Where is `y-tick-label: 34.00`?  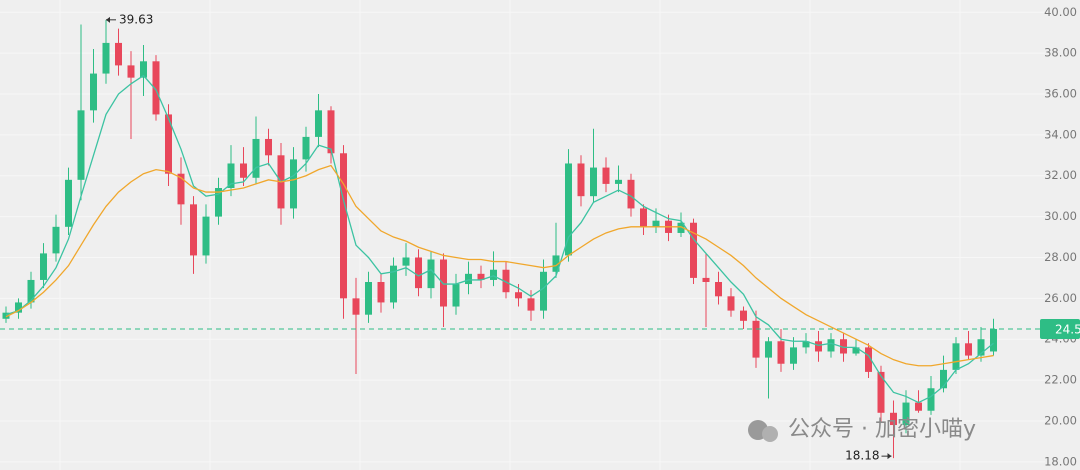 y-tick-label: 34.00 is located at coordinates (1060, 134).